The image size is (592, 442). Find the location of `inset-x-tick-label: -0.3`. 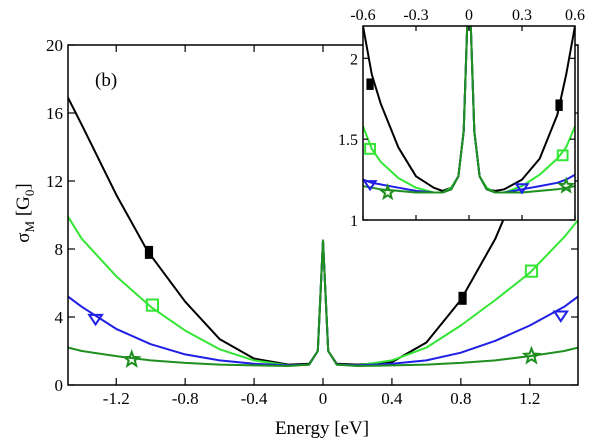

inset-x-tick-label: -0.3 is located at coordinates (415, 15).